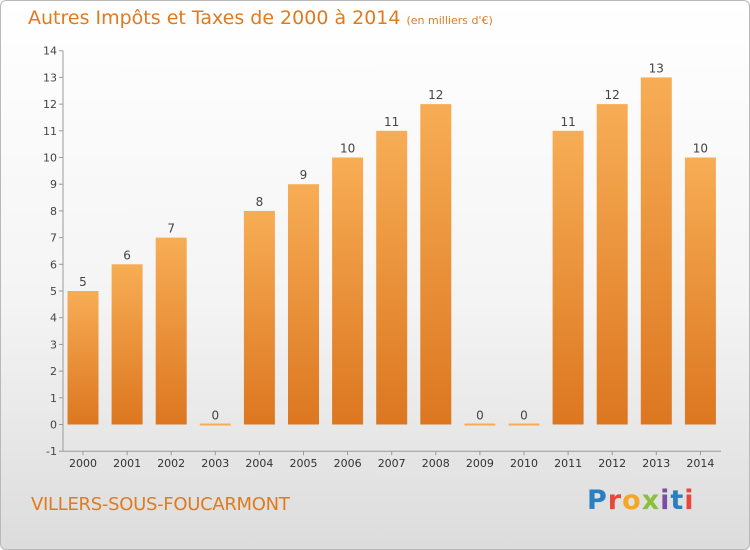 The image size is (750, 550). What do you see at coordinates (348, 463) in the screenshot?
I see `x-tick-label: 2006` at bounding box center [348, 463].